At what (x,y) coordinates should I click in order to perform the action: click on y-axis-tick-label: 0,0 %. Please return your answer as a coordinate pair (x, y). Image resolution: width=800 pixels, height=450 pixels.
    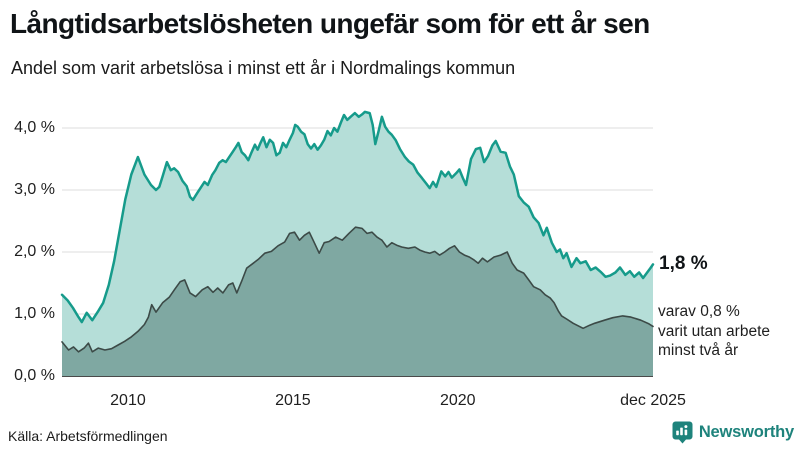
    Looking at the image, I should click on (34, 375).